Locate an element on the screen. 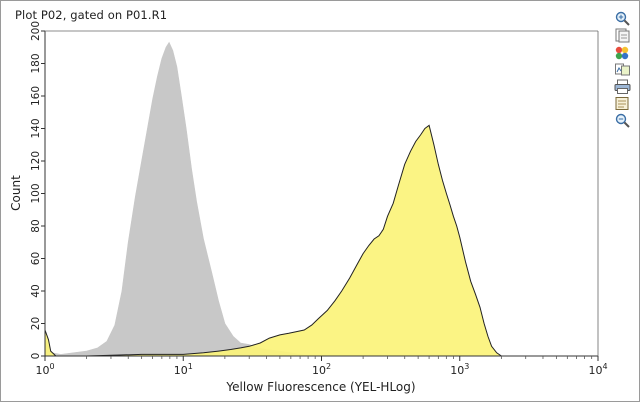 The image size is (640, 402). export-icon is located at coordinates (622, 103).